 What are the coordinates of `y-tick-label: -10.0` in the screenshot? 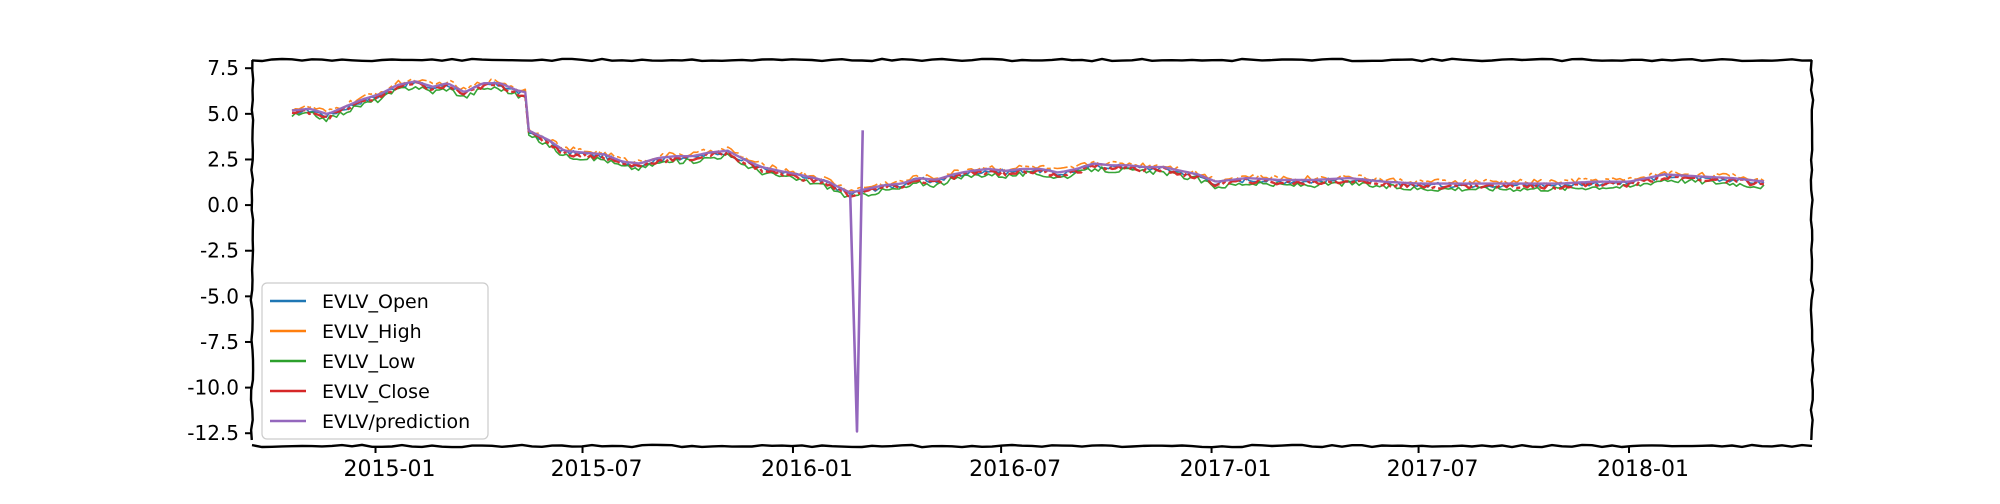 It's located at (213, 388).